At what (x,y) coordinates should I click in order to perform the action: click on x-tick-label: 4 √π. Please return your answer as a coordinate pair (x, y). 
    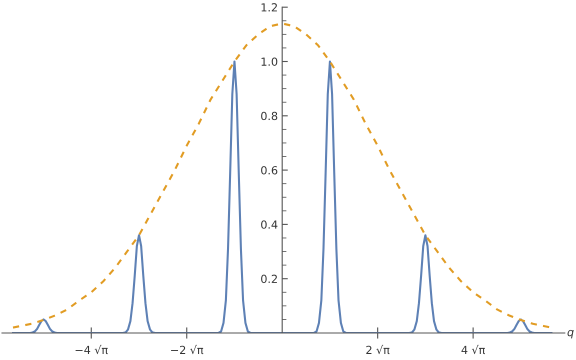
    Looking at the image, I should click on (473, 349).